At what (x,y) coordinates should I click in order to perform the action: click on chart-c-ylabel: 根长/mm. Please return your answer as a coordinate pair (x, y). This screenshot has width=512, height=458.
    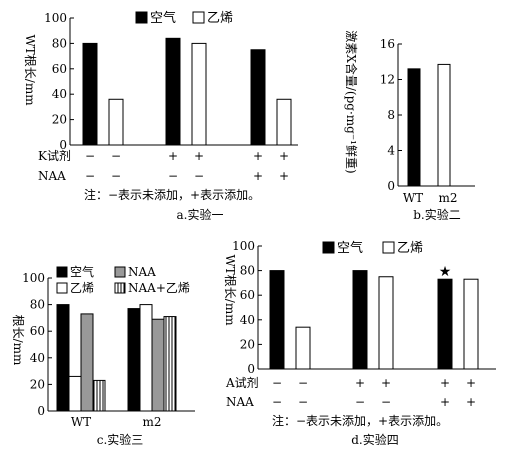
    Looking at the image, I should click on (18, 340).